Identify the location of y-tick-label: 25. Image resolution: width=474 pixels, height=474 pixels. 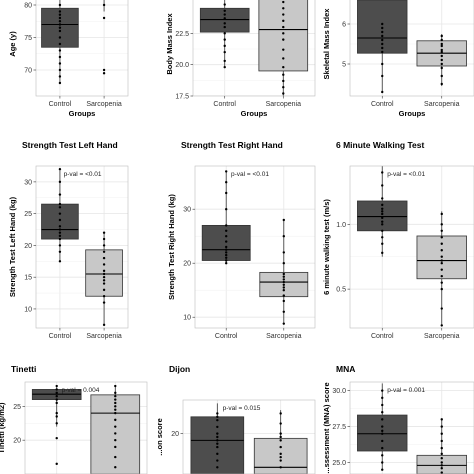
(17, 407).